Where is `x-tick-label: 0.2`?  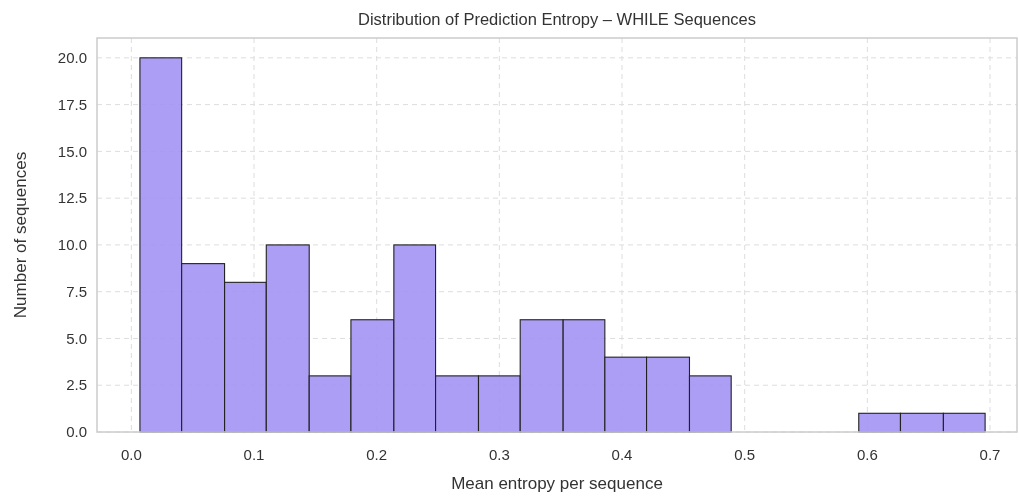 x-tick-label: 0.2 is located at coordinates (377, 454).